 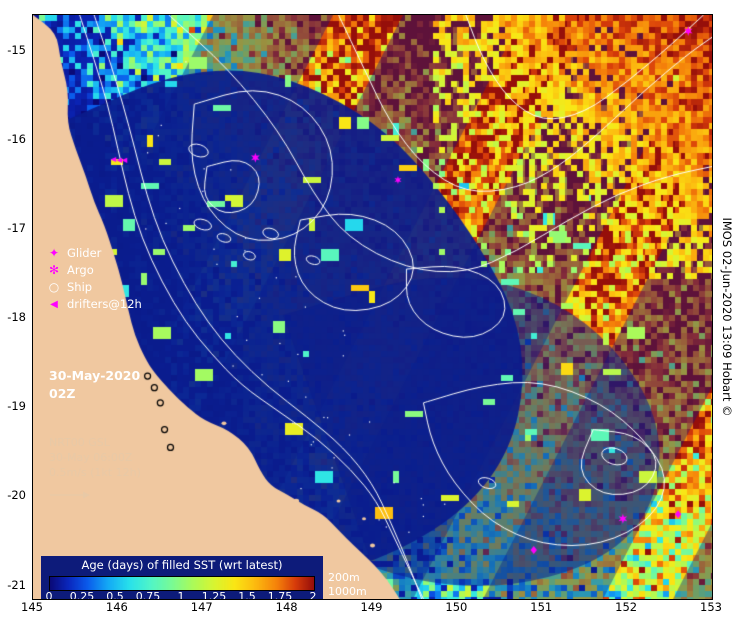 I want to click on x-tick-label: 146, so click(x=116, y=607).